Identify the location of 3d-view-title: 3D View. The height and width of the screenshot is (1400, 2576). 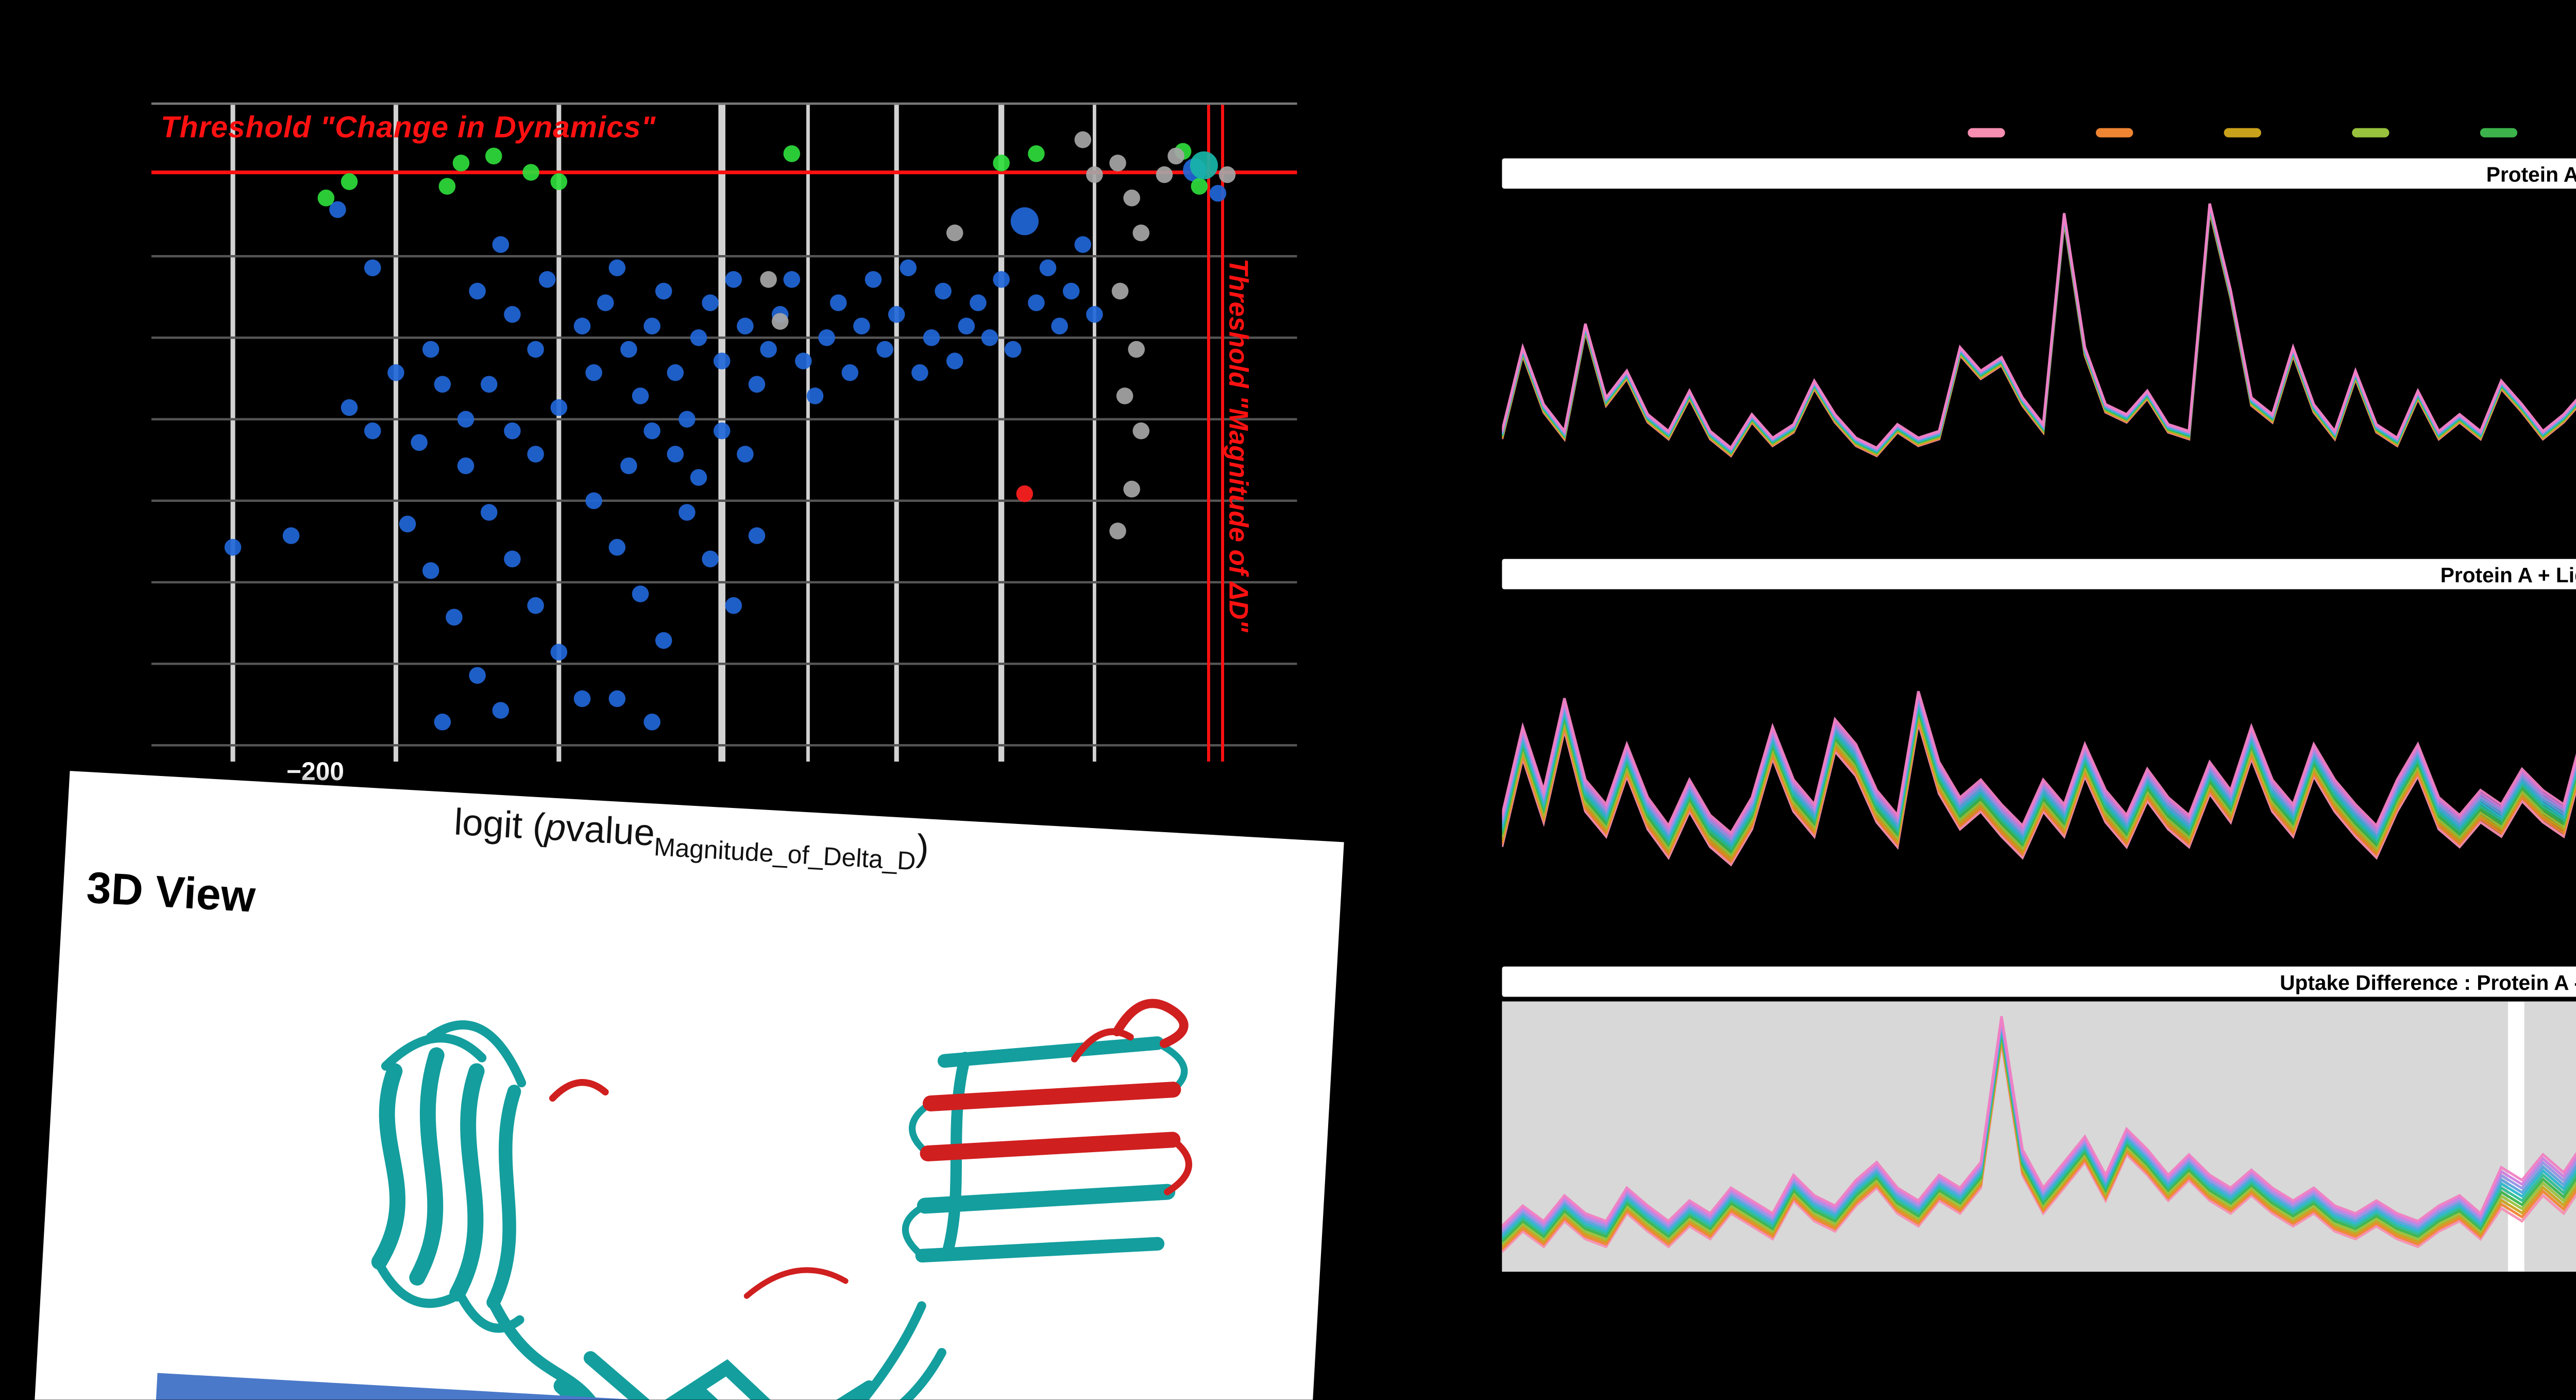
(171, 894).